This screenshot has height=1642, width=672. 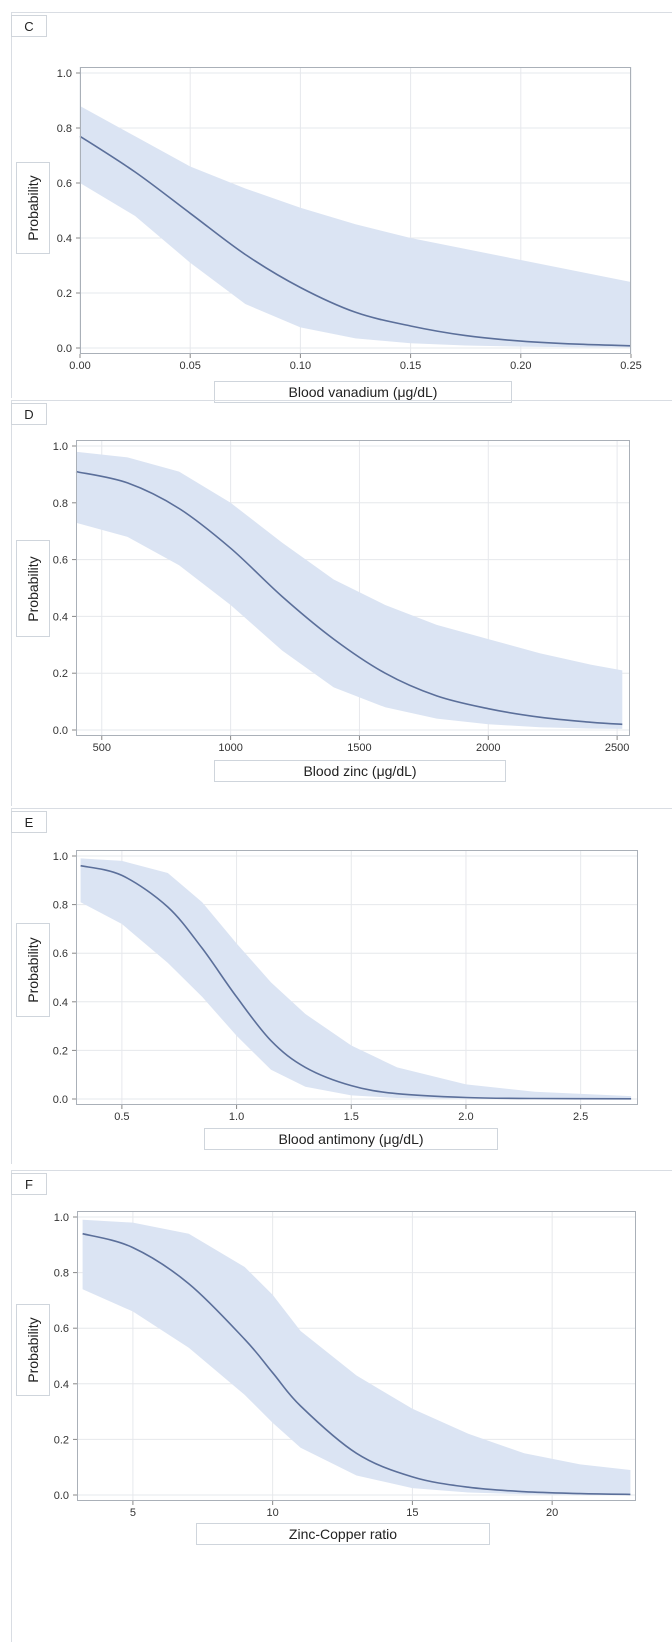 I want to click on x-axis-label: Blood antimony (μg/dL), so click(x=351, y=1139).